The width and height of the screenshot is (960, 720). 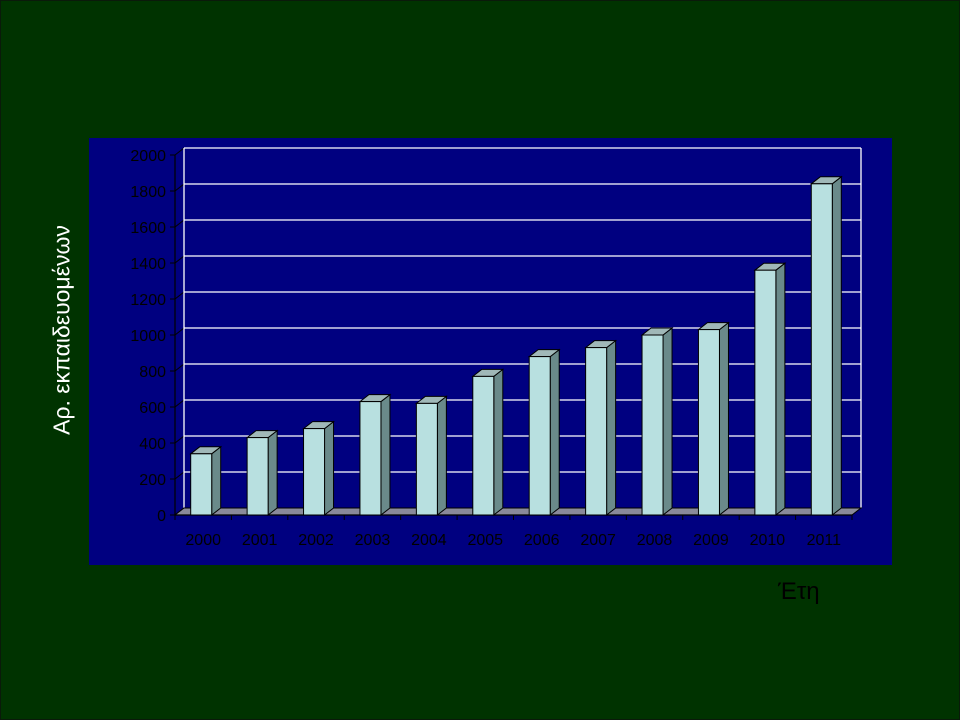 What do you see at coordinates (161, 516) in the screenshot?
I see `y-tick-label: 0` at bounding box center [161, 516].